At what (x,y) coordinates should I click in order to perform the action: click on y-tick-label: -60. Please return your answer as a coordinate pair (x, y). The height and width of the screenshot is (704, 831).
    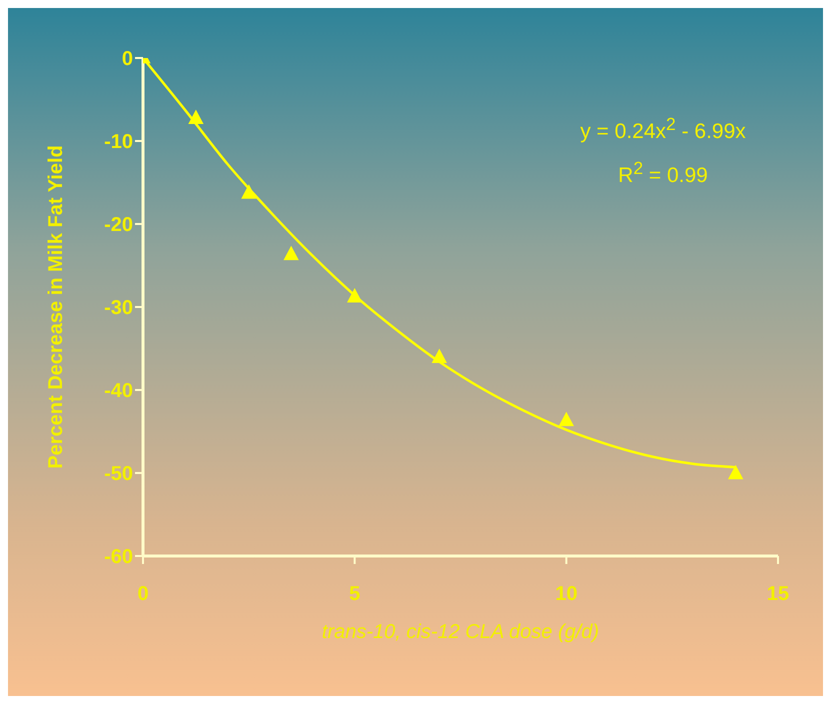
    Looking at the image, I should click on (118, 557).